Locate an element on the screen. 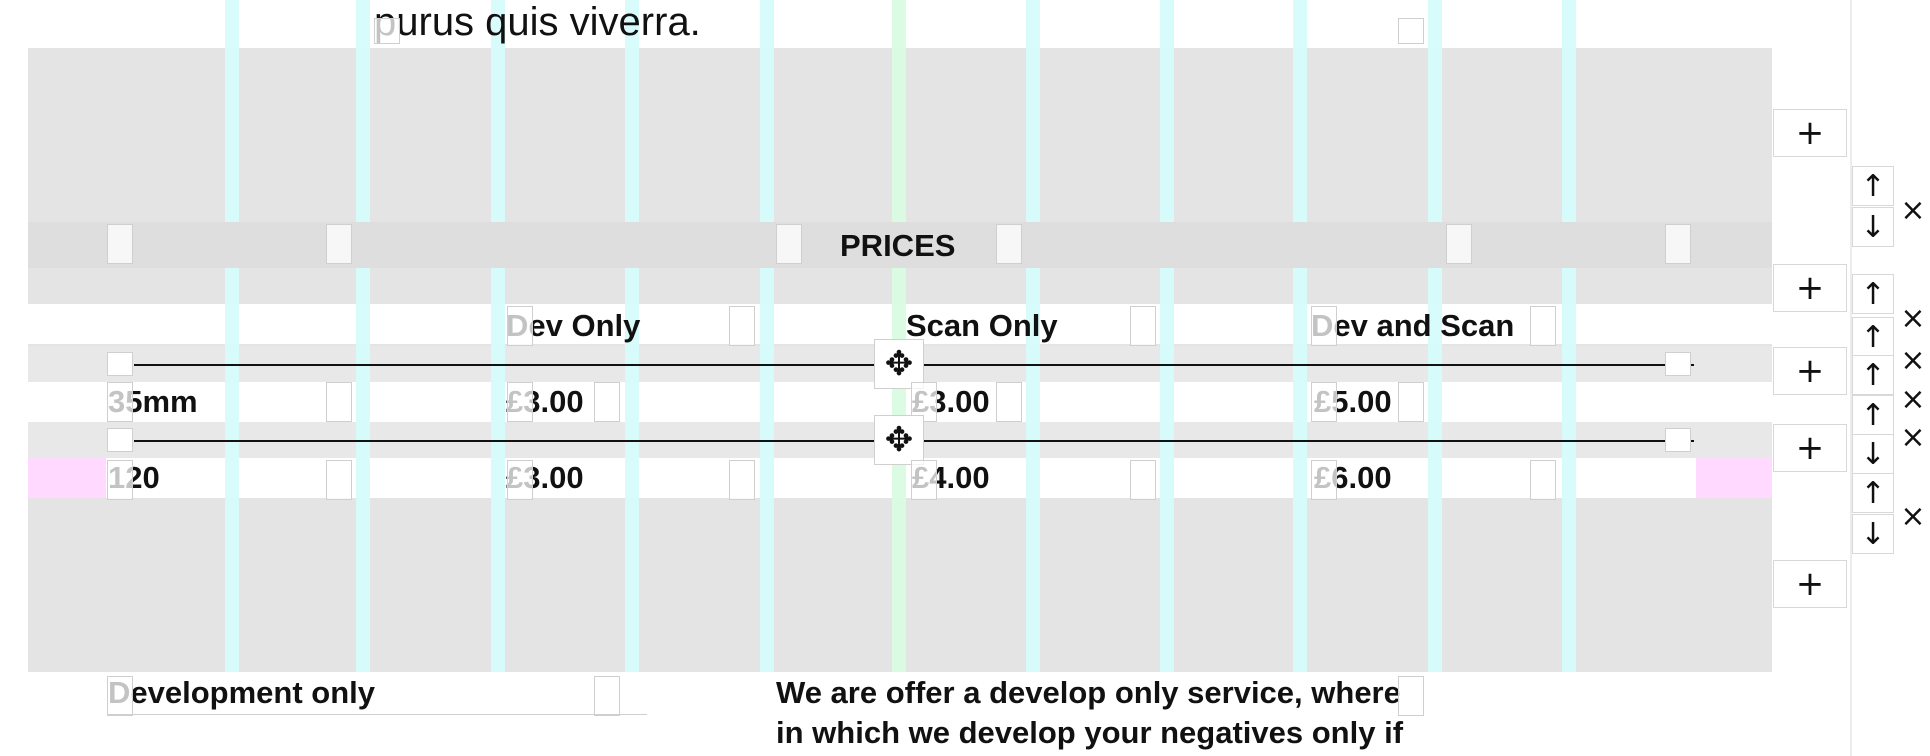 Image resolution: width=1930 pixels, height=756 pixels. bottom-divider is located at coordinates (377, 714).